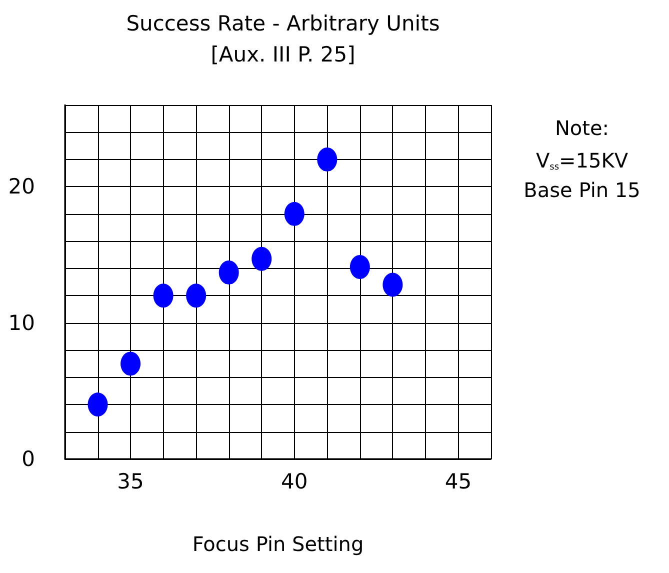 Image resolution: width=669 pixels, height=573 pixels. Describe the element at coordinates (21, 322) in the screenshot. I see `y-tick-label: 10` at that location.